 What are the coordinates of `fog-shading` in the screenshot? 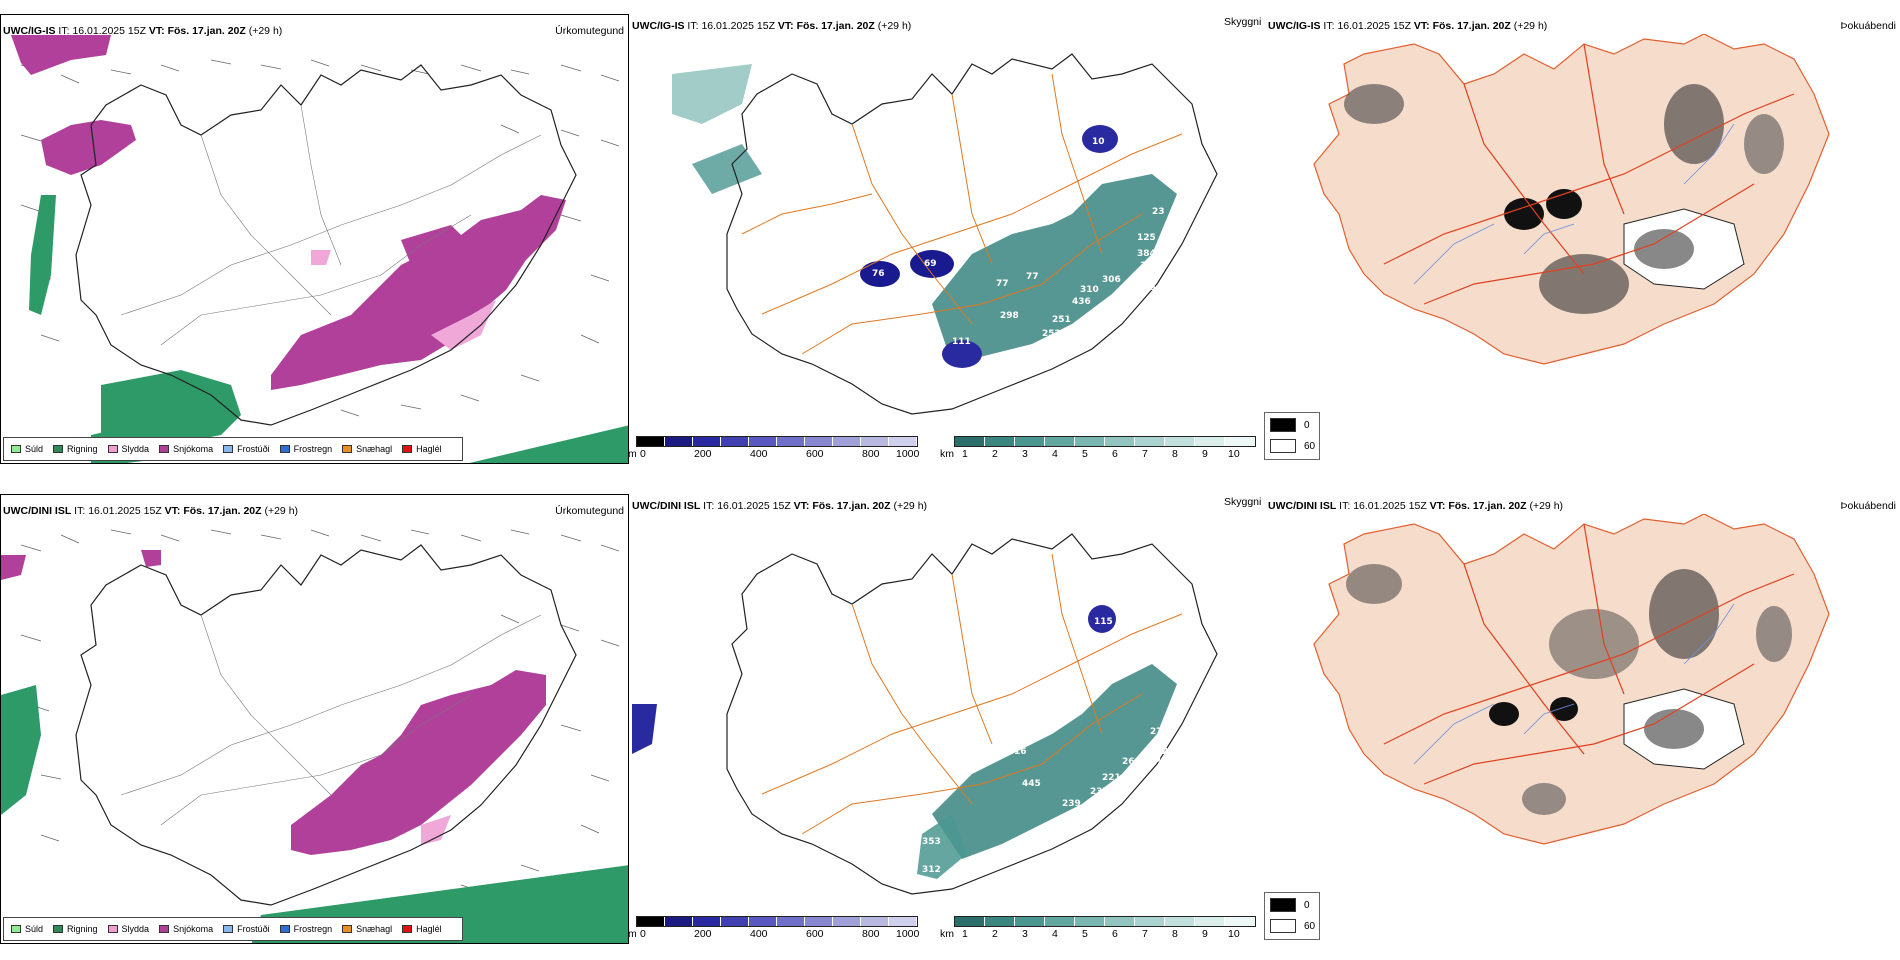 It's located at (1569, 689).